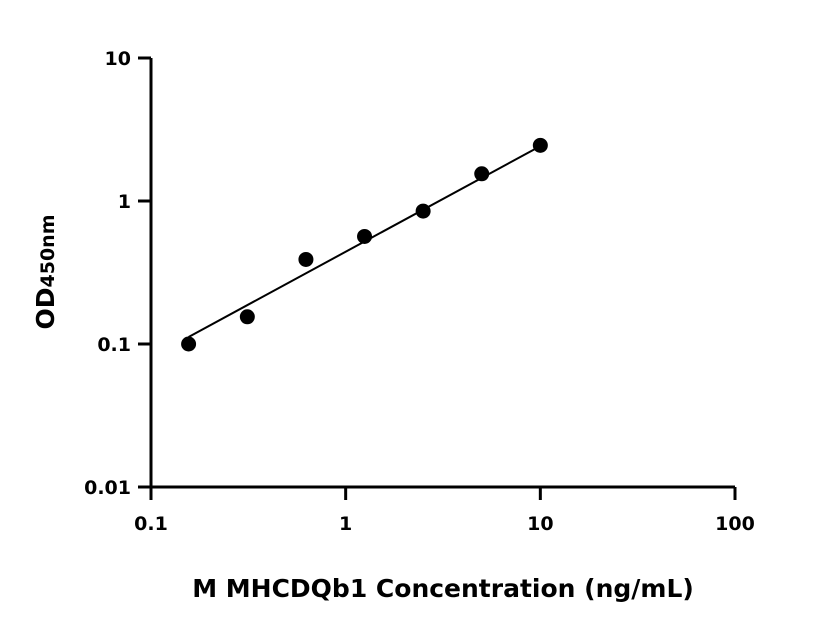 Image resolution: width=816 pixels, height=644 pixels. What do you see at coordinates (118, 59) in the screenshot?
I see `y-tick-label: 10` at bounding box center [118, 59].